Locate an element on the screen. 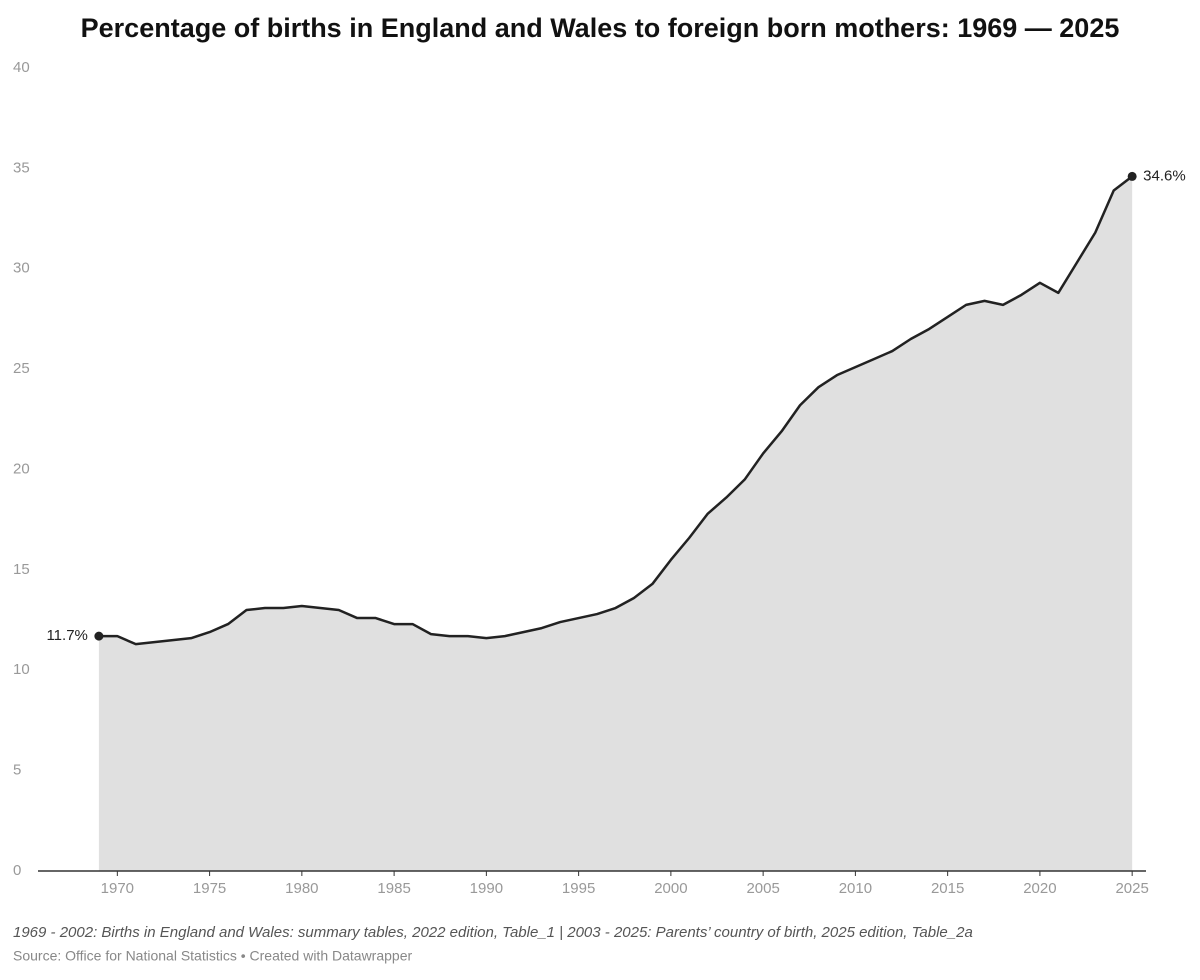 The width and height of the screenshot is (1200, 980). x-tick-label: 2005 is located at coordinates (762, 888).